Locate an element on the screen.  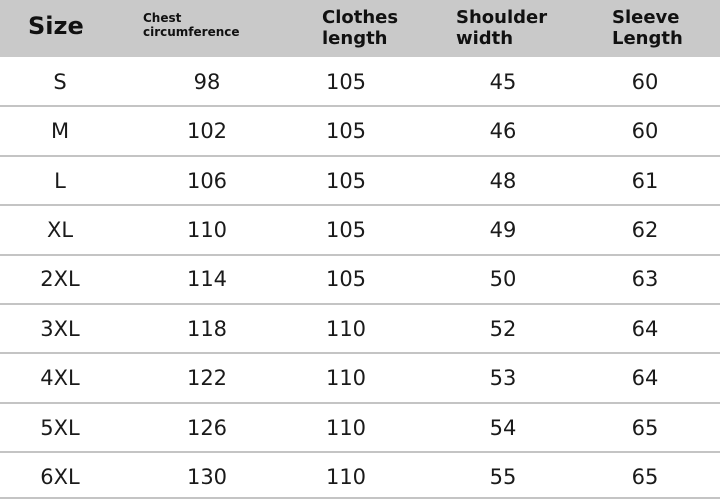
value-cell: 54 is located at coordinates (503, 427).